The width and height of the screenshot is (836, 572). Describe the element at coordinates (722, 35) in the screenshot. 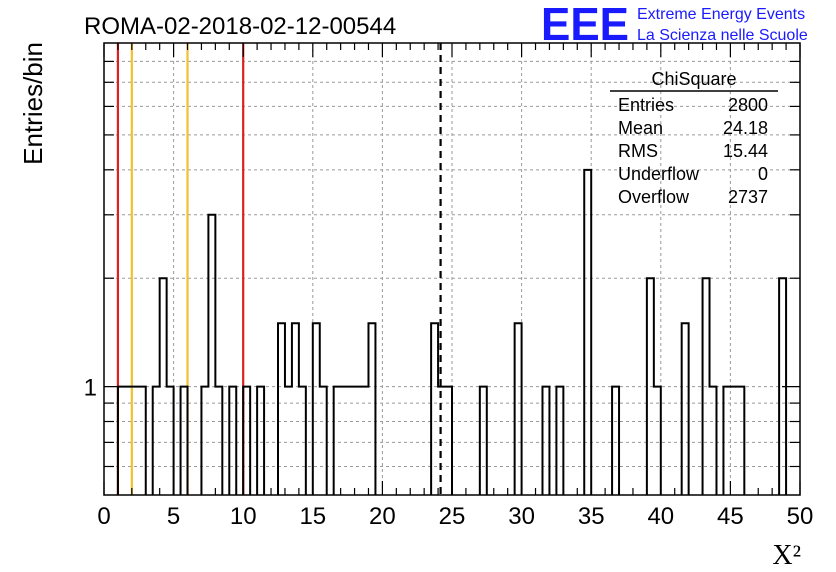

I see `logo-line-2: La Scienza nelle Scuole` at that location.